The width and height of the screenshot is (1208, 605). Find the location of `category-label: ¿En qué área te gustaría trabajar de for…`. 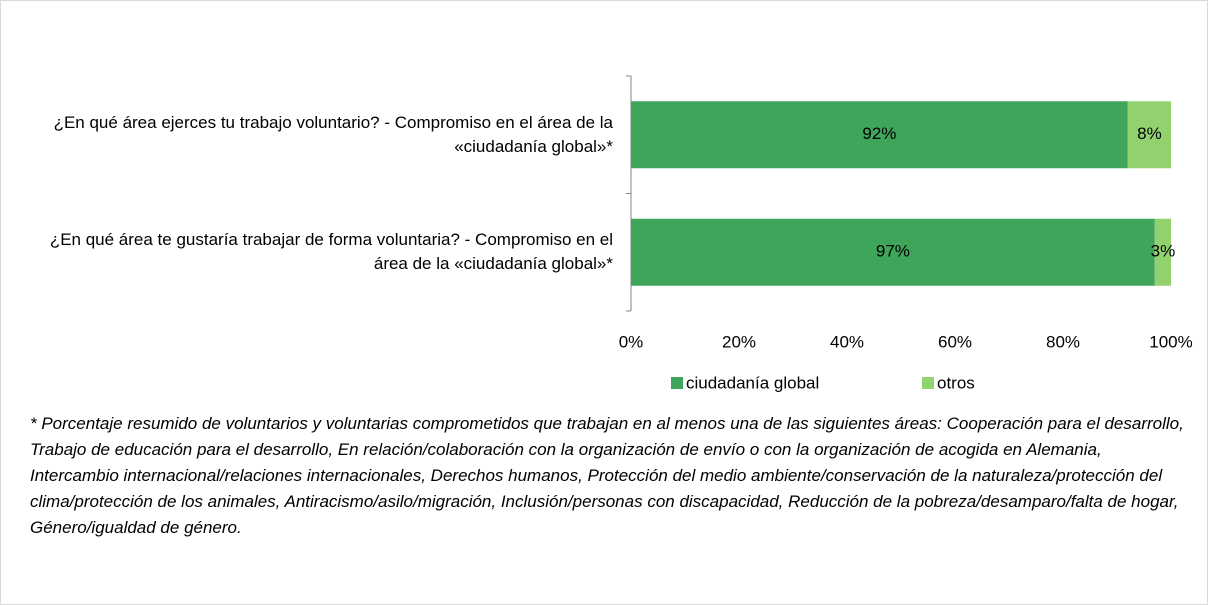

category-label: ¿En qué área te gustaría trabajar de for… is located at coordinates (331, 252).